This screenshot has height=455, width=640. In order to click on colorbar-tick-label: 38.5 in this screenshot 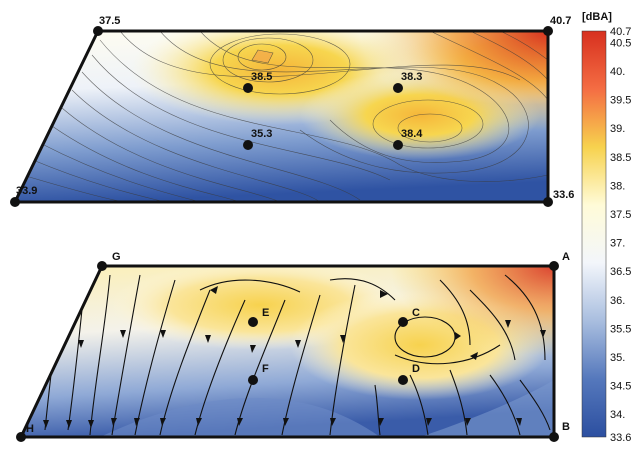, I will do `click(620, 158)`.